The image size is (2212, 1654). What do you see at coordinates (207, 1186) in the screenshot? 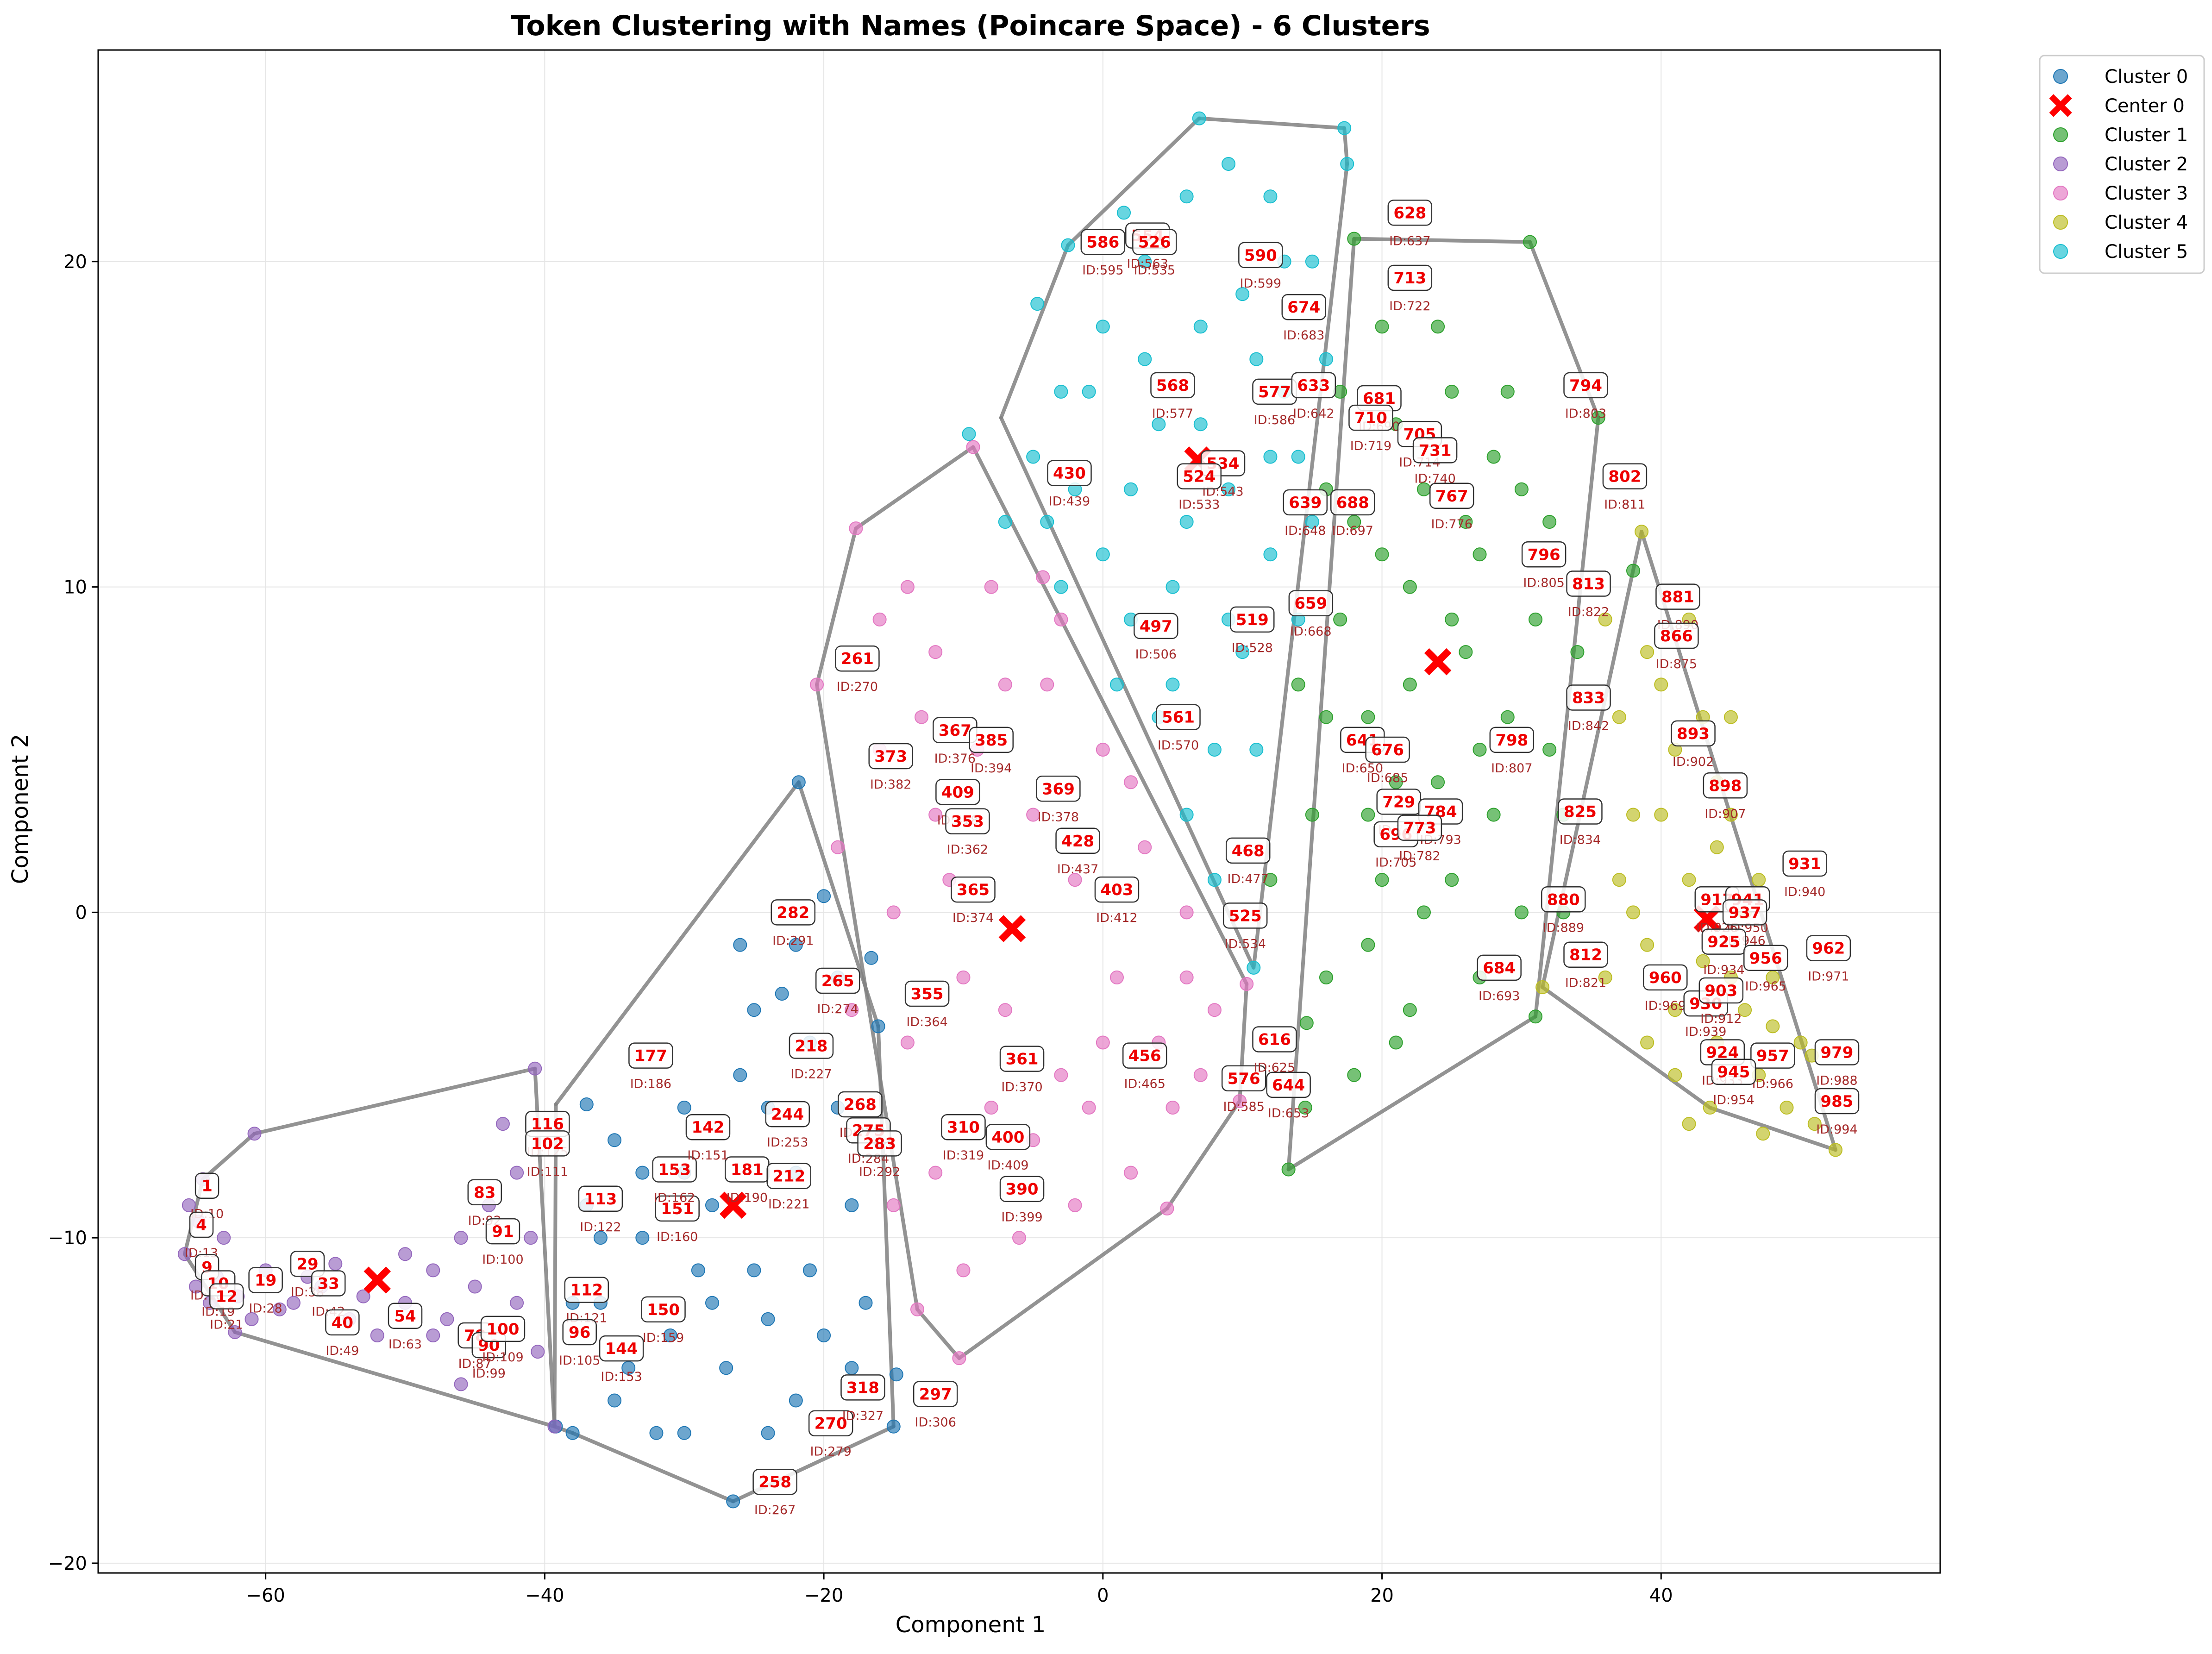
I see `annotation-name: 1` at bounding box center [207, 1186].